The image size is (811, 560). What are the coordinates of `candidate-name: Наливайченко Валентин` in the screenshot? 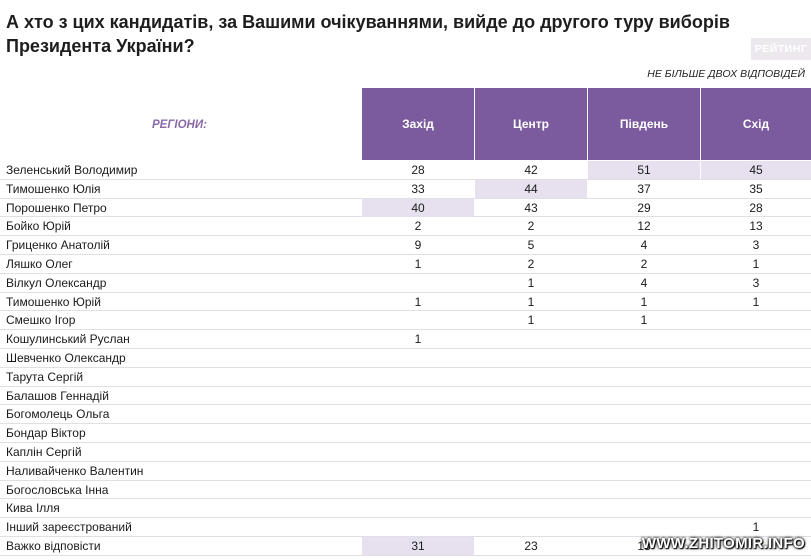 It's located at (75, 470).